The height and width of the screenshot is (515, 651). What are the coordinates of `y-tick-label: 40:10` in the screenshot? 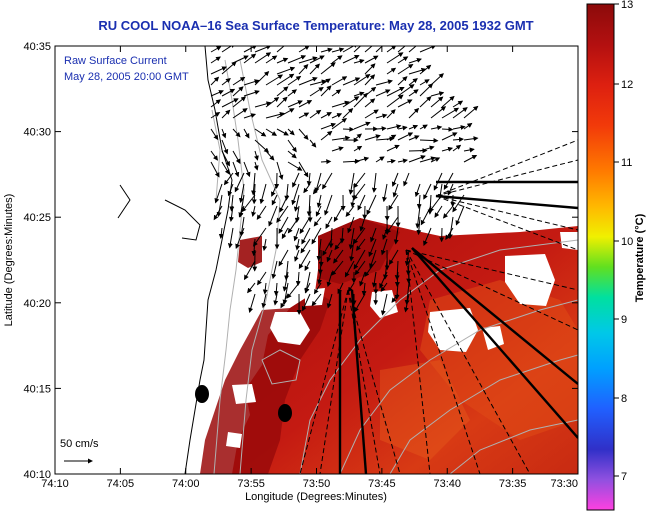 It's located at (37, 475).